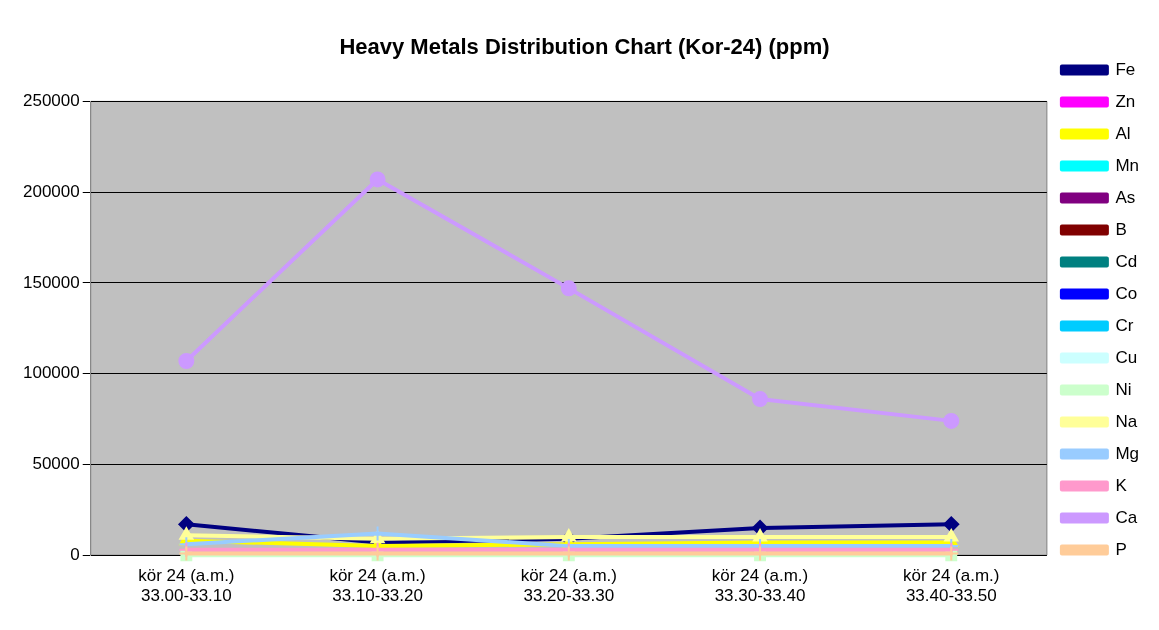 This screenshot has height=630, width=1159. What do you see at coordinates (377, 586) in the screenshot?
I see `x-tick-label: kör 24 (a.m.) 33.10-33.20` at bounding box center [377, 586].